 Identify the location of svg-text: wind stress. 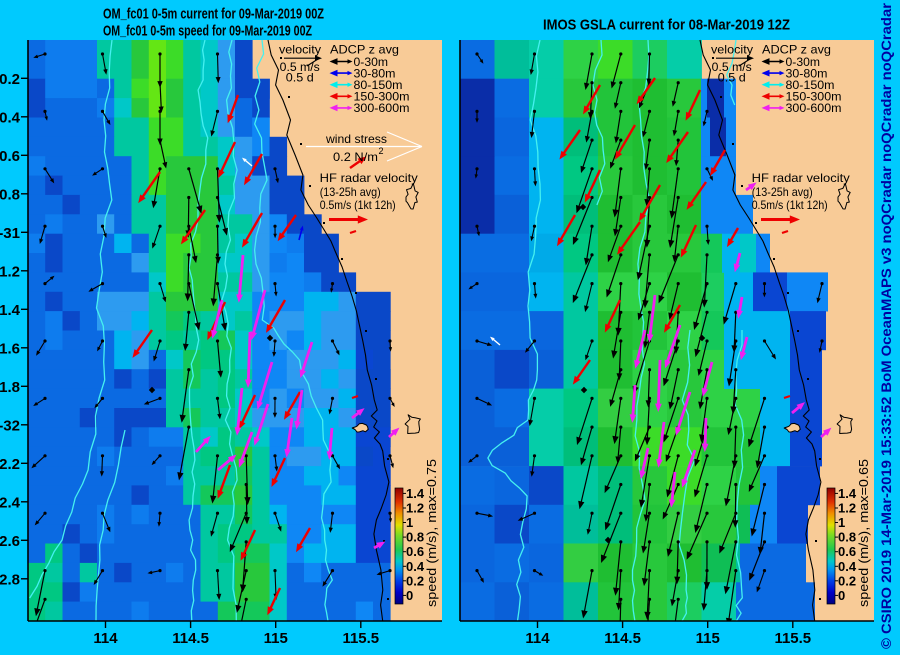
(356, 139).